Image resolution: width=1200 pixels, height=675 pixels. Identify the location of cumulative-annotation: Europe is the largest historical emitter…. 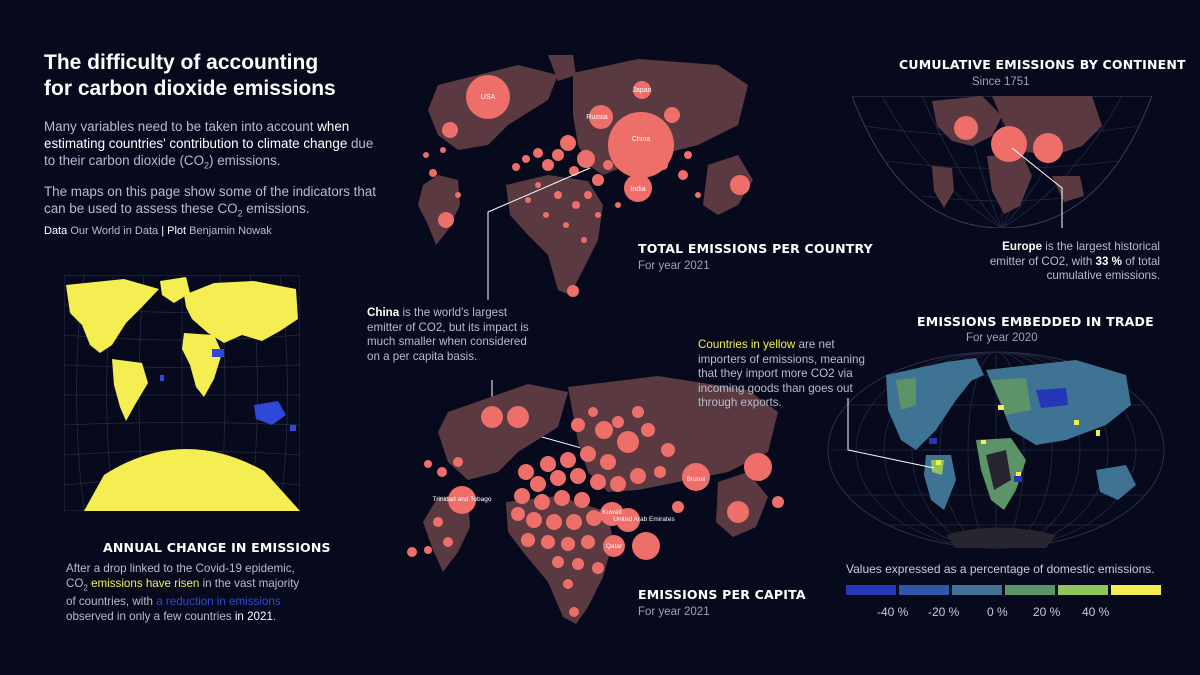
(1074, 261).